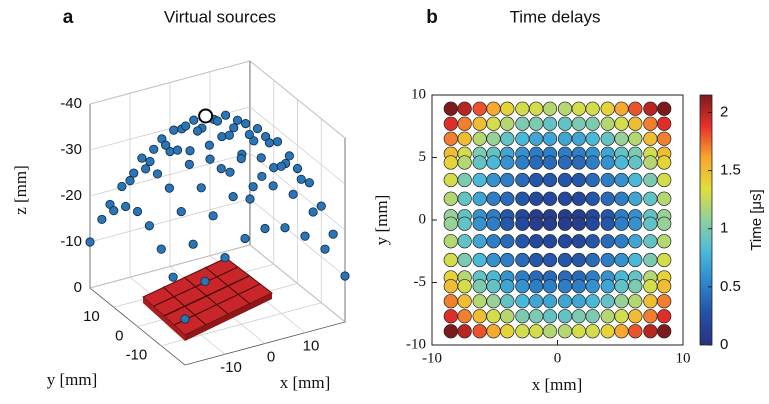 Image resolution: width=769 pixels, height=404 pixels. What do you see at coordinates (78, 287) in the screenshot?
I see `z-tick-label: 0` at bounding box center [78, 287].